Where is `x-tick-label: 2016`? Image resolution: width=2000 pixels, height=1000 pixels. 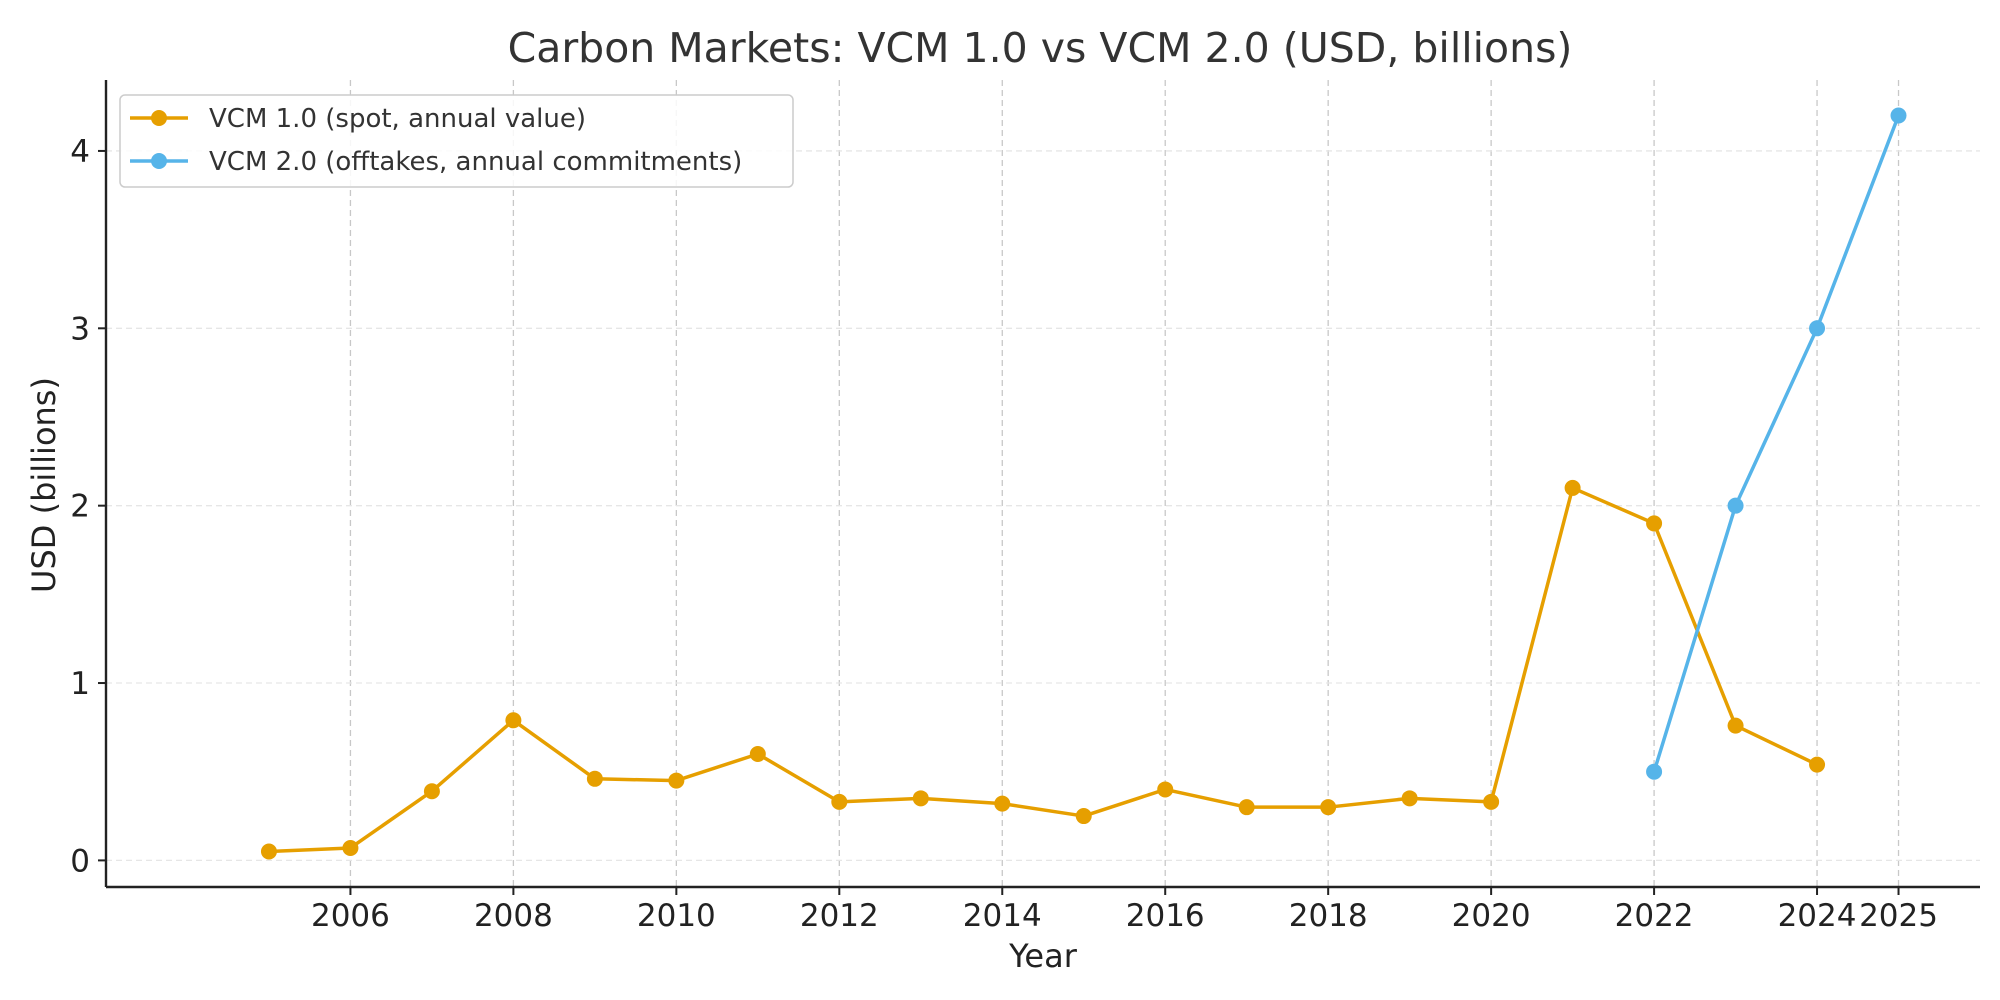
x-tick-label: 2016 is located at coordinates (1165, 916).